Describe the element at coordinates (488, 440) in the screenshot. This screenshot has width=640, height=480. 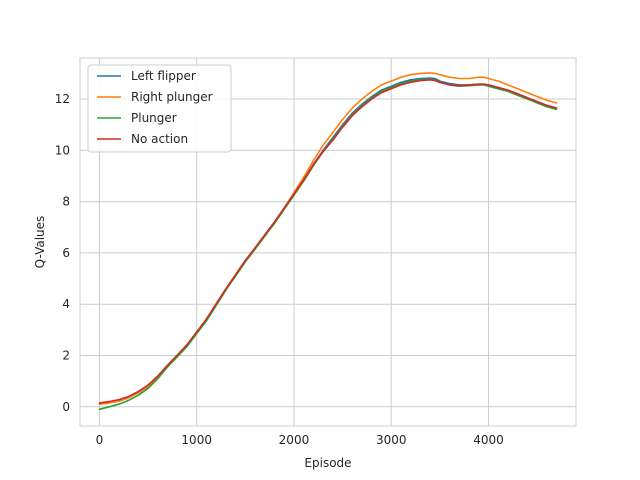
I see `x-tick-label: 4000` at that location.